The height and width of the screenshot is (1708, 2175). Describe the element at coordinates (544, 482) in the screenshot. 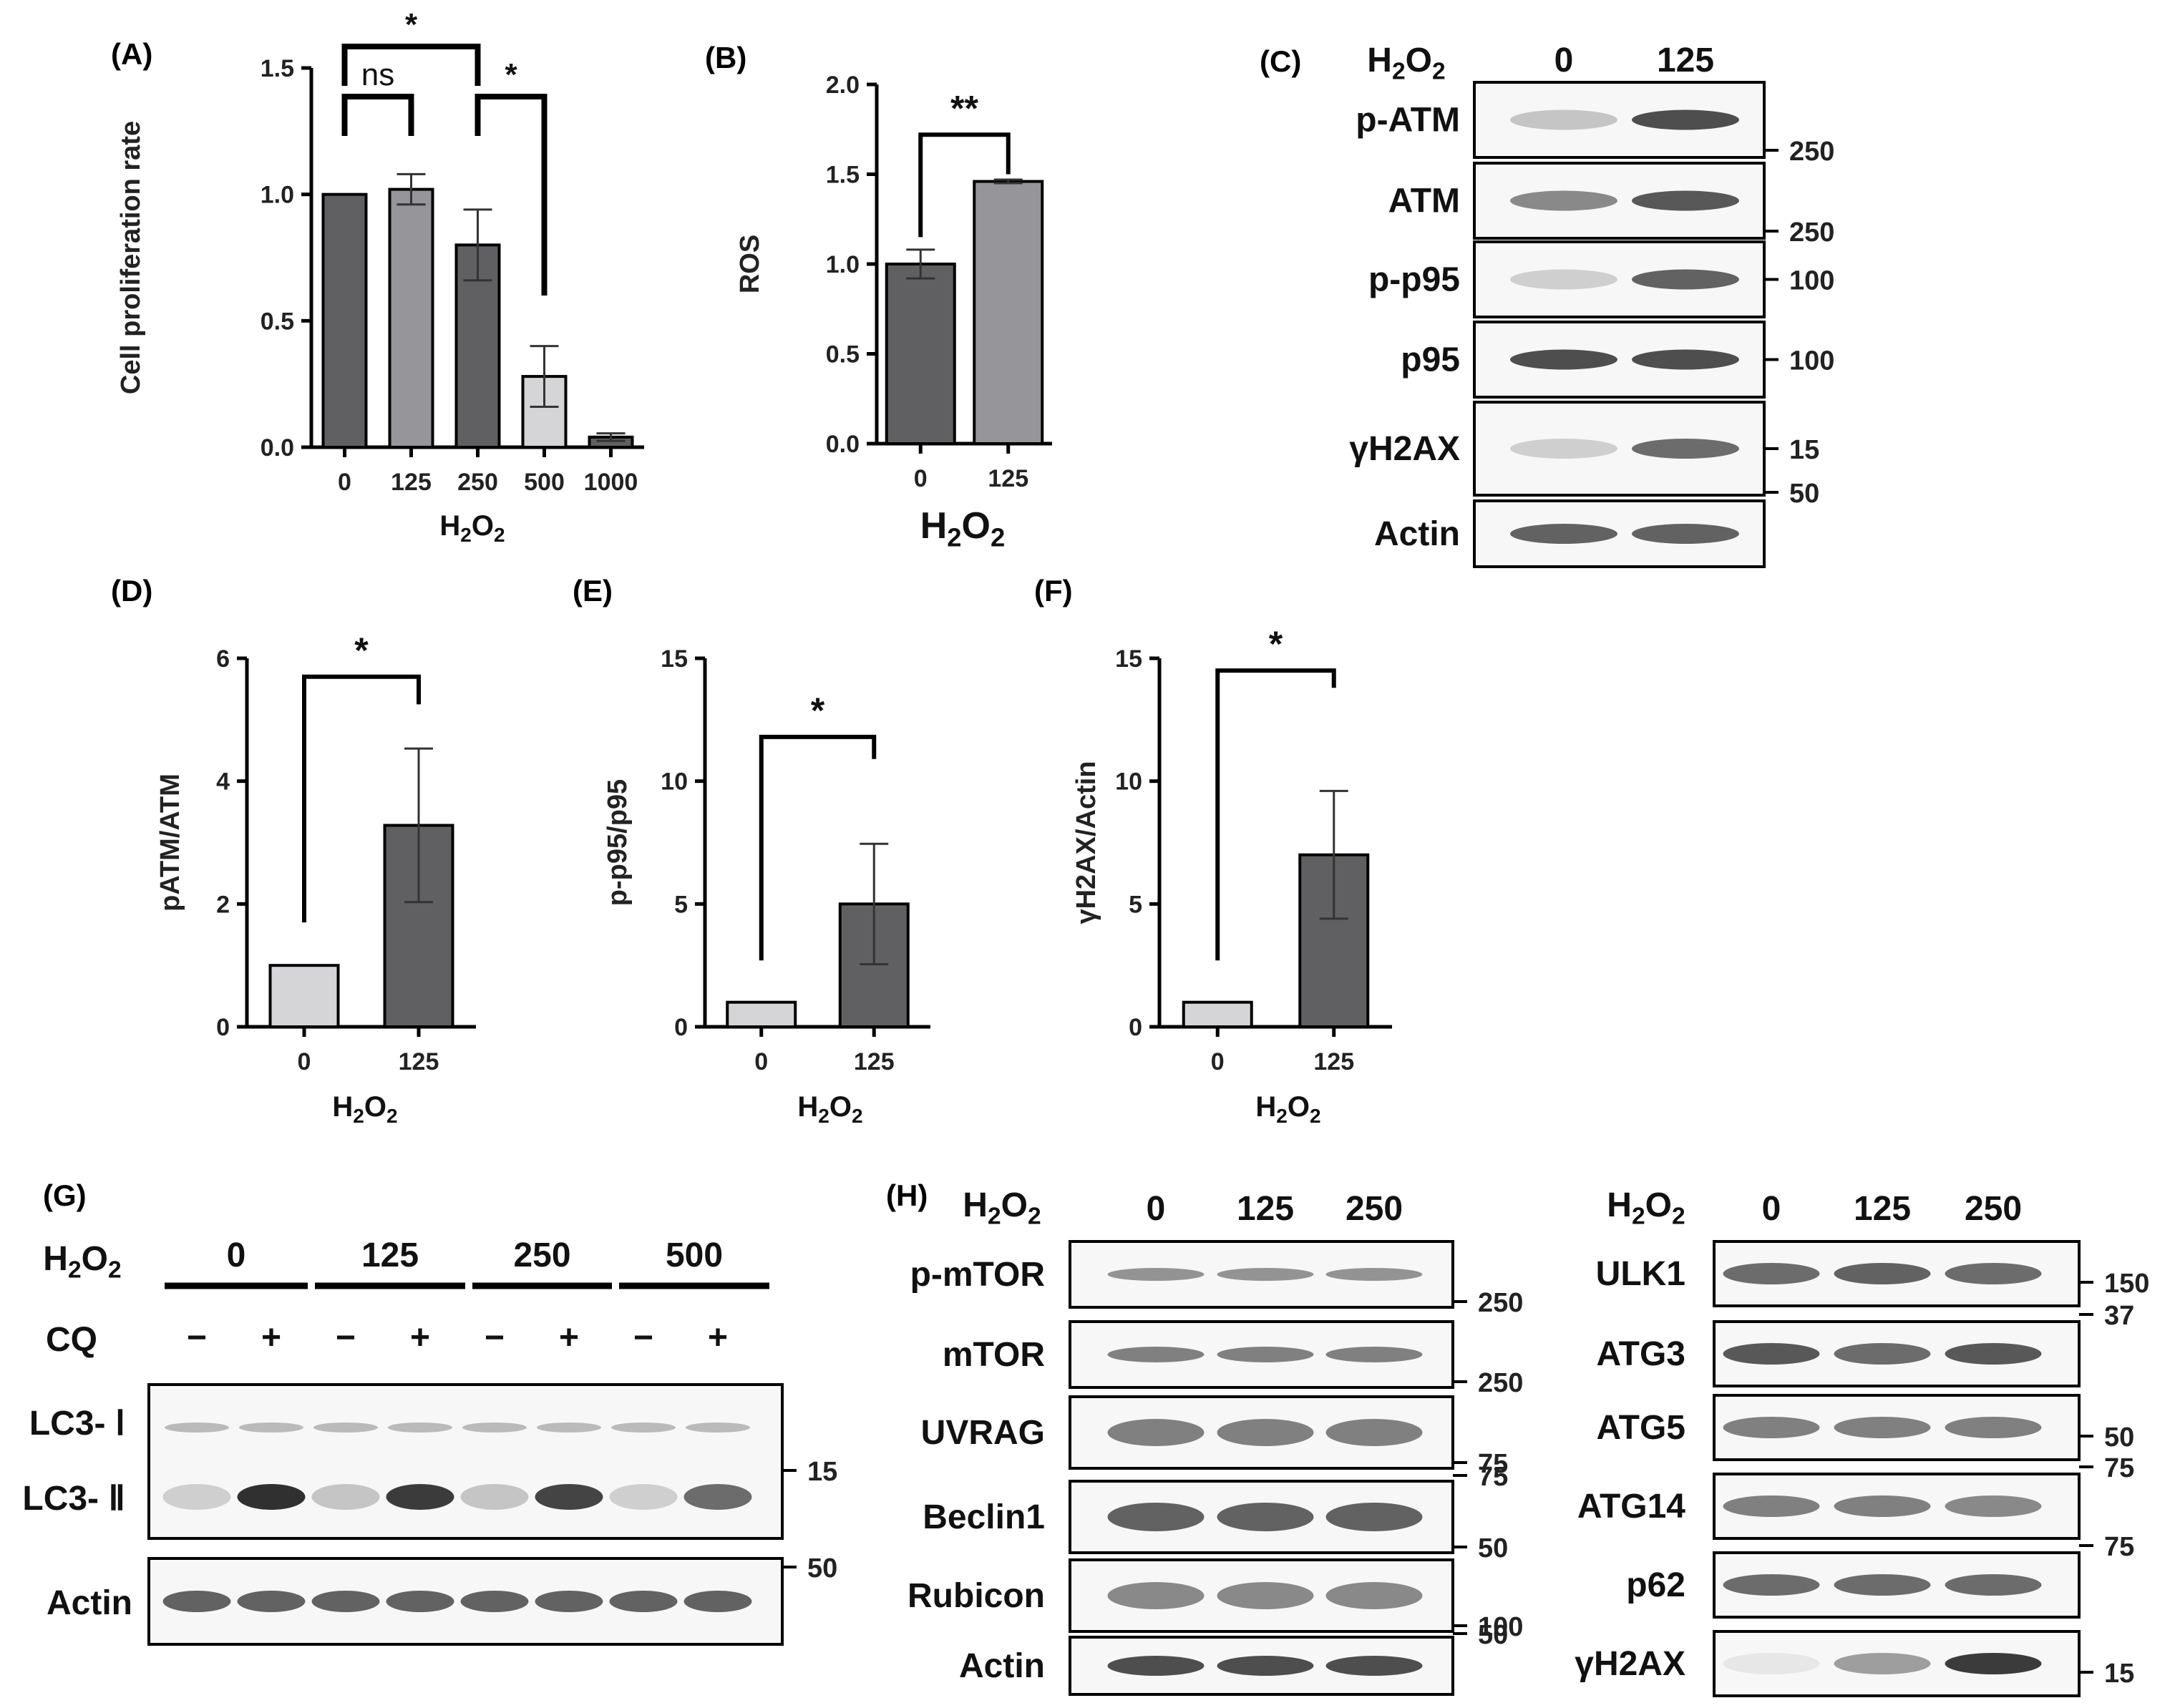

I see `x-tick-label: 500` at that location.